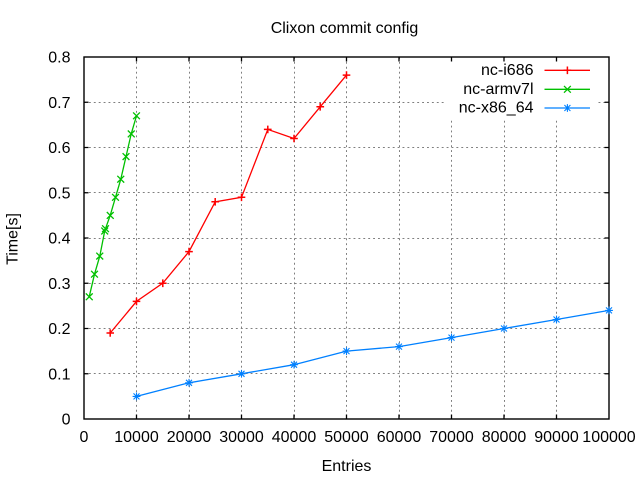 The height and width of the screenshot is (480, 640). What do you see at coordinates (504, 437) in the screenshot?
I see `svg-text: 80000` at bounding box center [504, 437].